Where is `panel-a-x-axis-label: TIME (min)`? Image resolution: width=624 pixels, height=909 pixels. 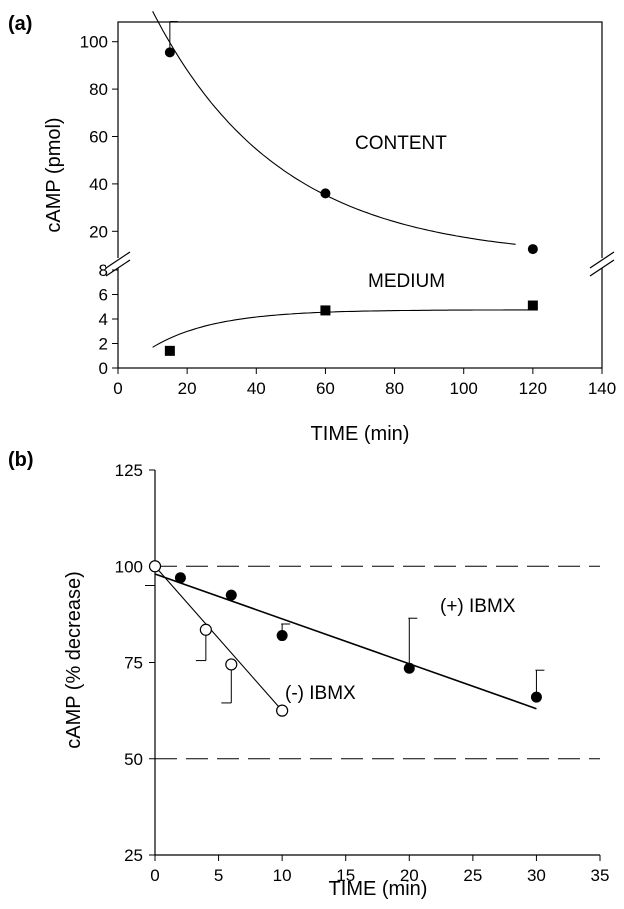
panel-a-x-axis-label: TIME (min) is located at coordinates (360, 434).